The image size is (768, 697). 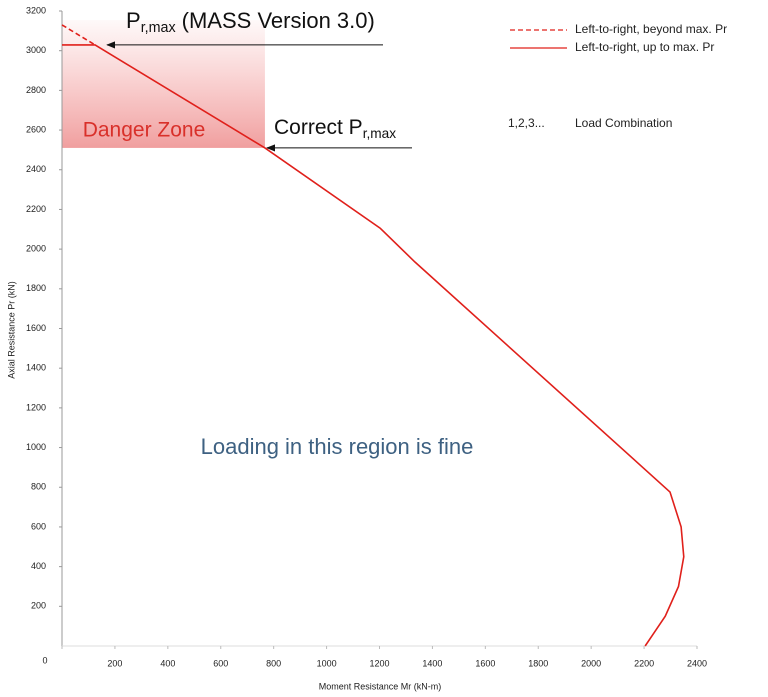 What do you see at coordinates (318, 127) in the screenshot?
I see `correct-max-note-main: Correct P` at bounding box center [318, 127].